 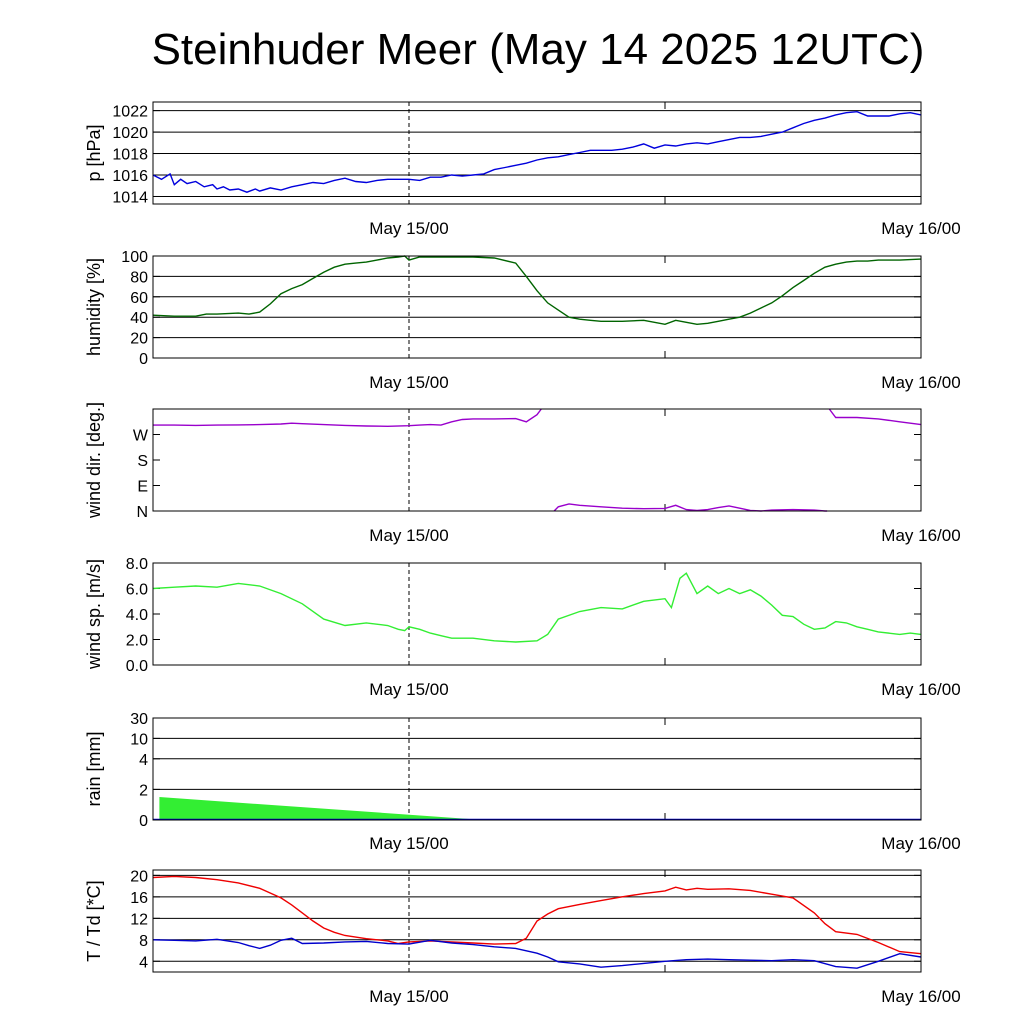 What do you see at coordinates (130, 197) in the screenshot?
I see `pressure-ytick-label: 1014` at bounding box center [130, 197].